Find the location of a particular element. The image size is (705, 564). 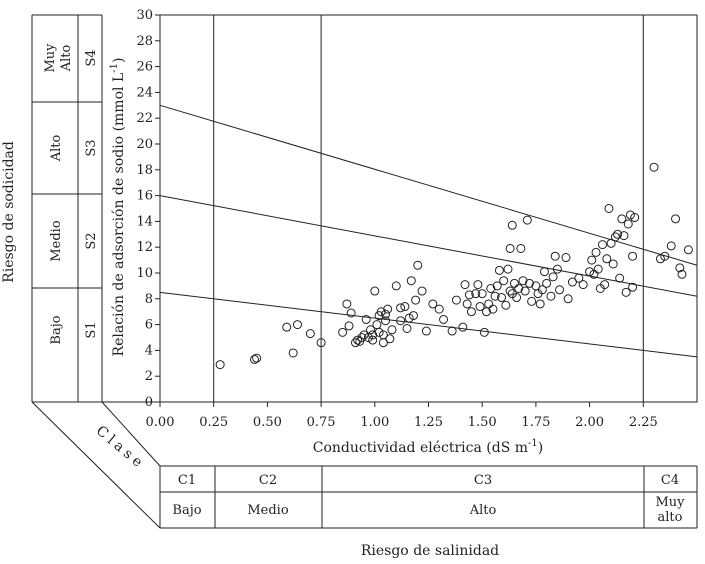

y-tick-label: 26 is located at coordinates (144, 67).